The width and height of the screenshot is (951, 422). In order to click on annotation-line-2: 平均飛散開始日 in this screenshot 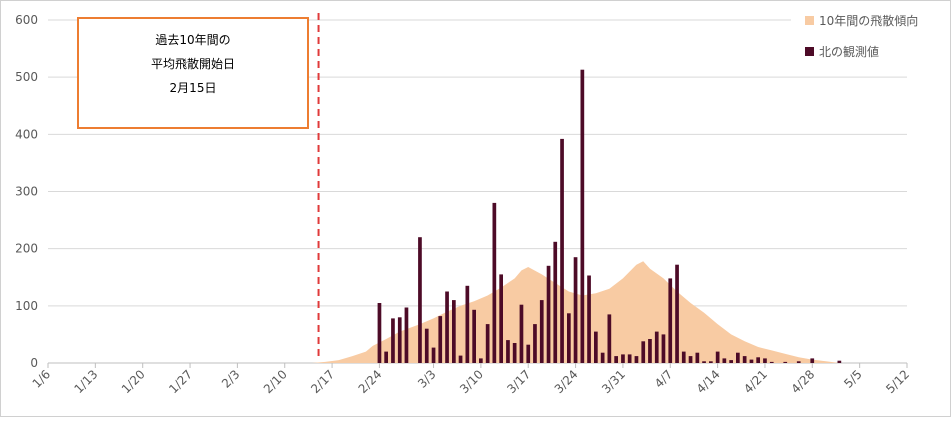, I will do `click(193, 63)`.